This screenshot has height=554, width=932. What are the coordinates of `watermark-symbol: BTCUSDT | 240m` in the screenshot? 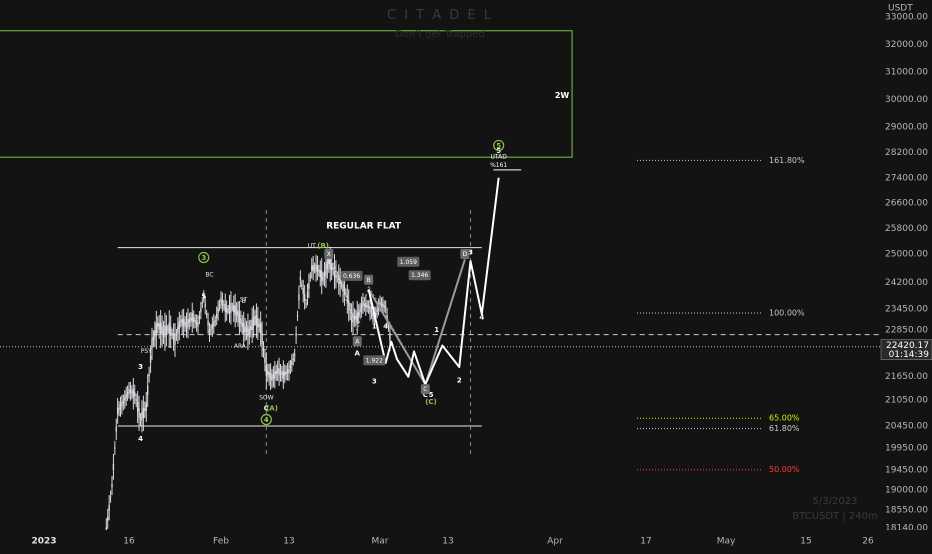 It's located at (835, 516).